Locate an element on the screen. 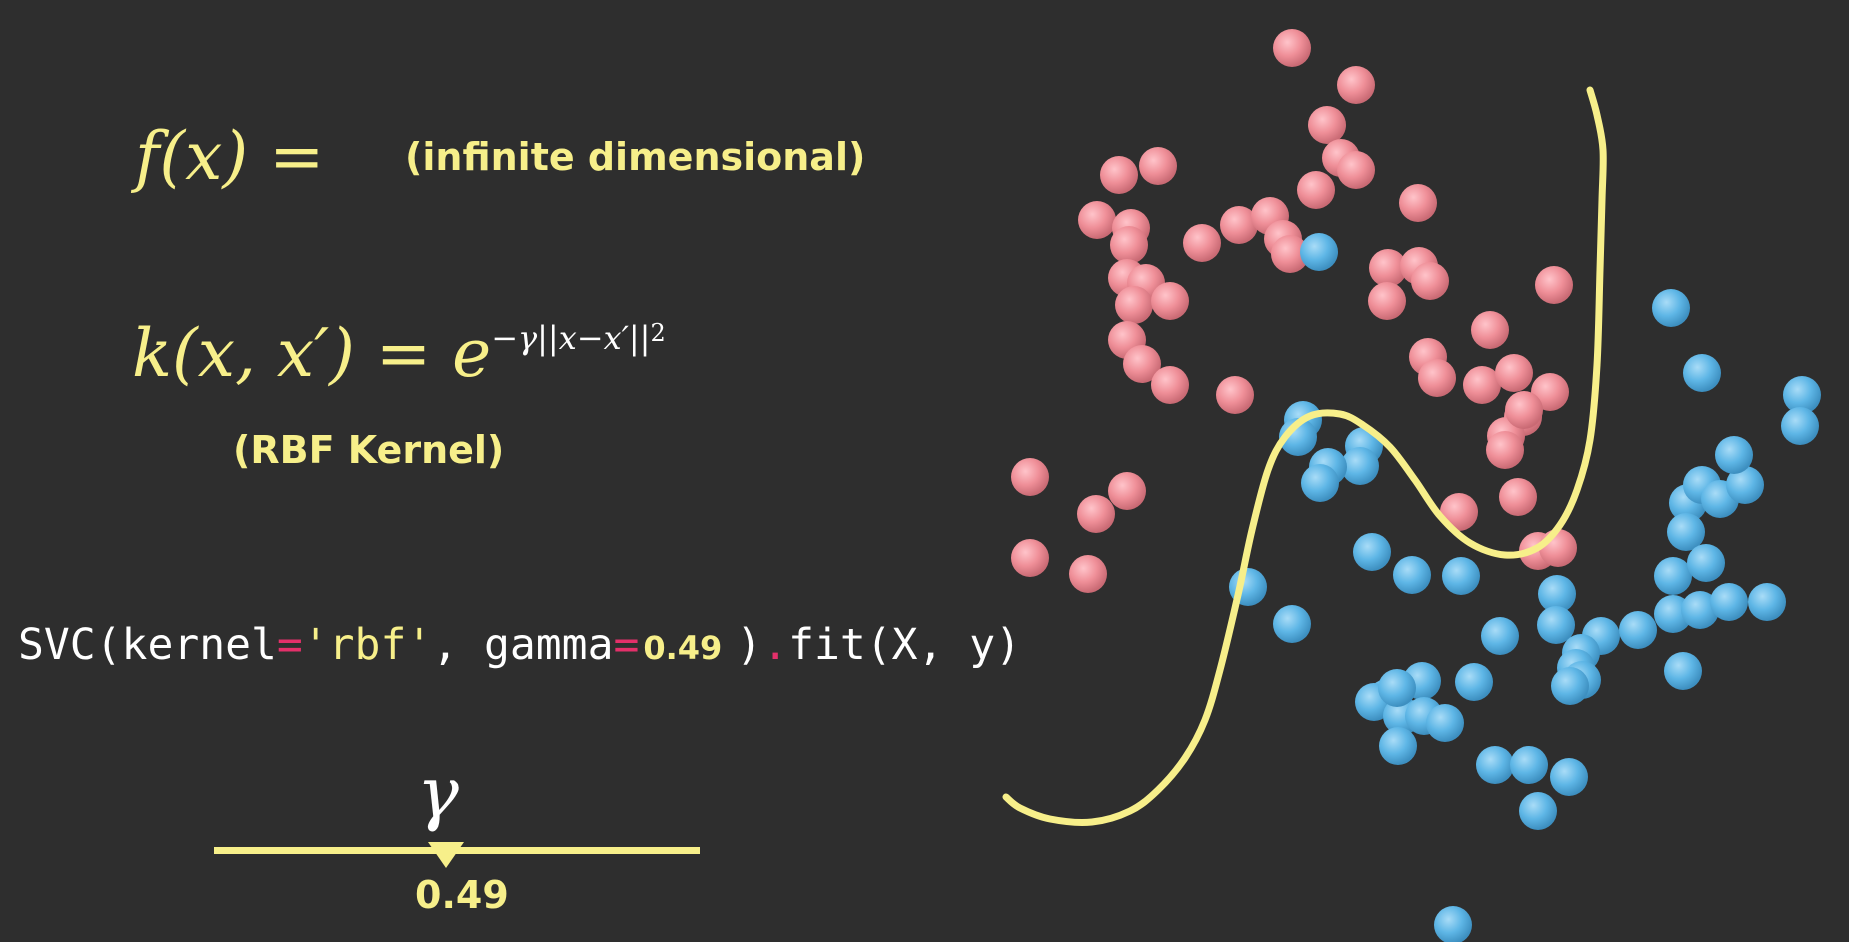  kernel-exponent-text: −γ||x−x′|| is located at coordinates (571, 338).